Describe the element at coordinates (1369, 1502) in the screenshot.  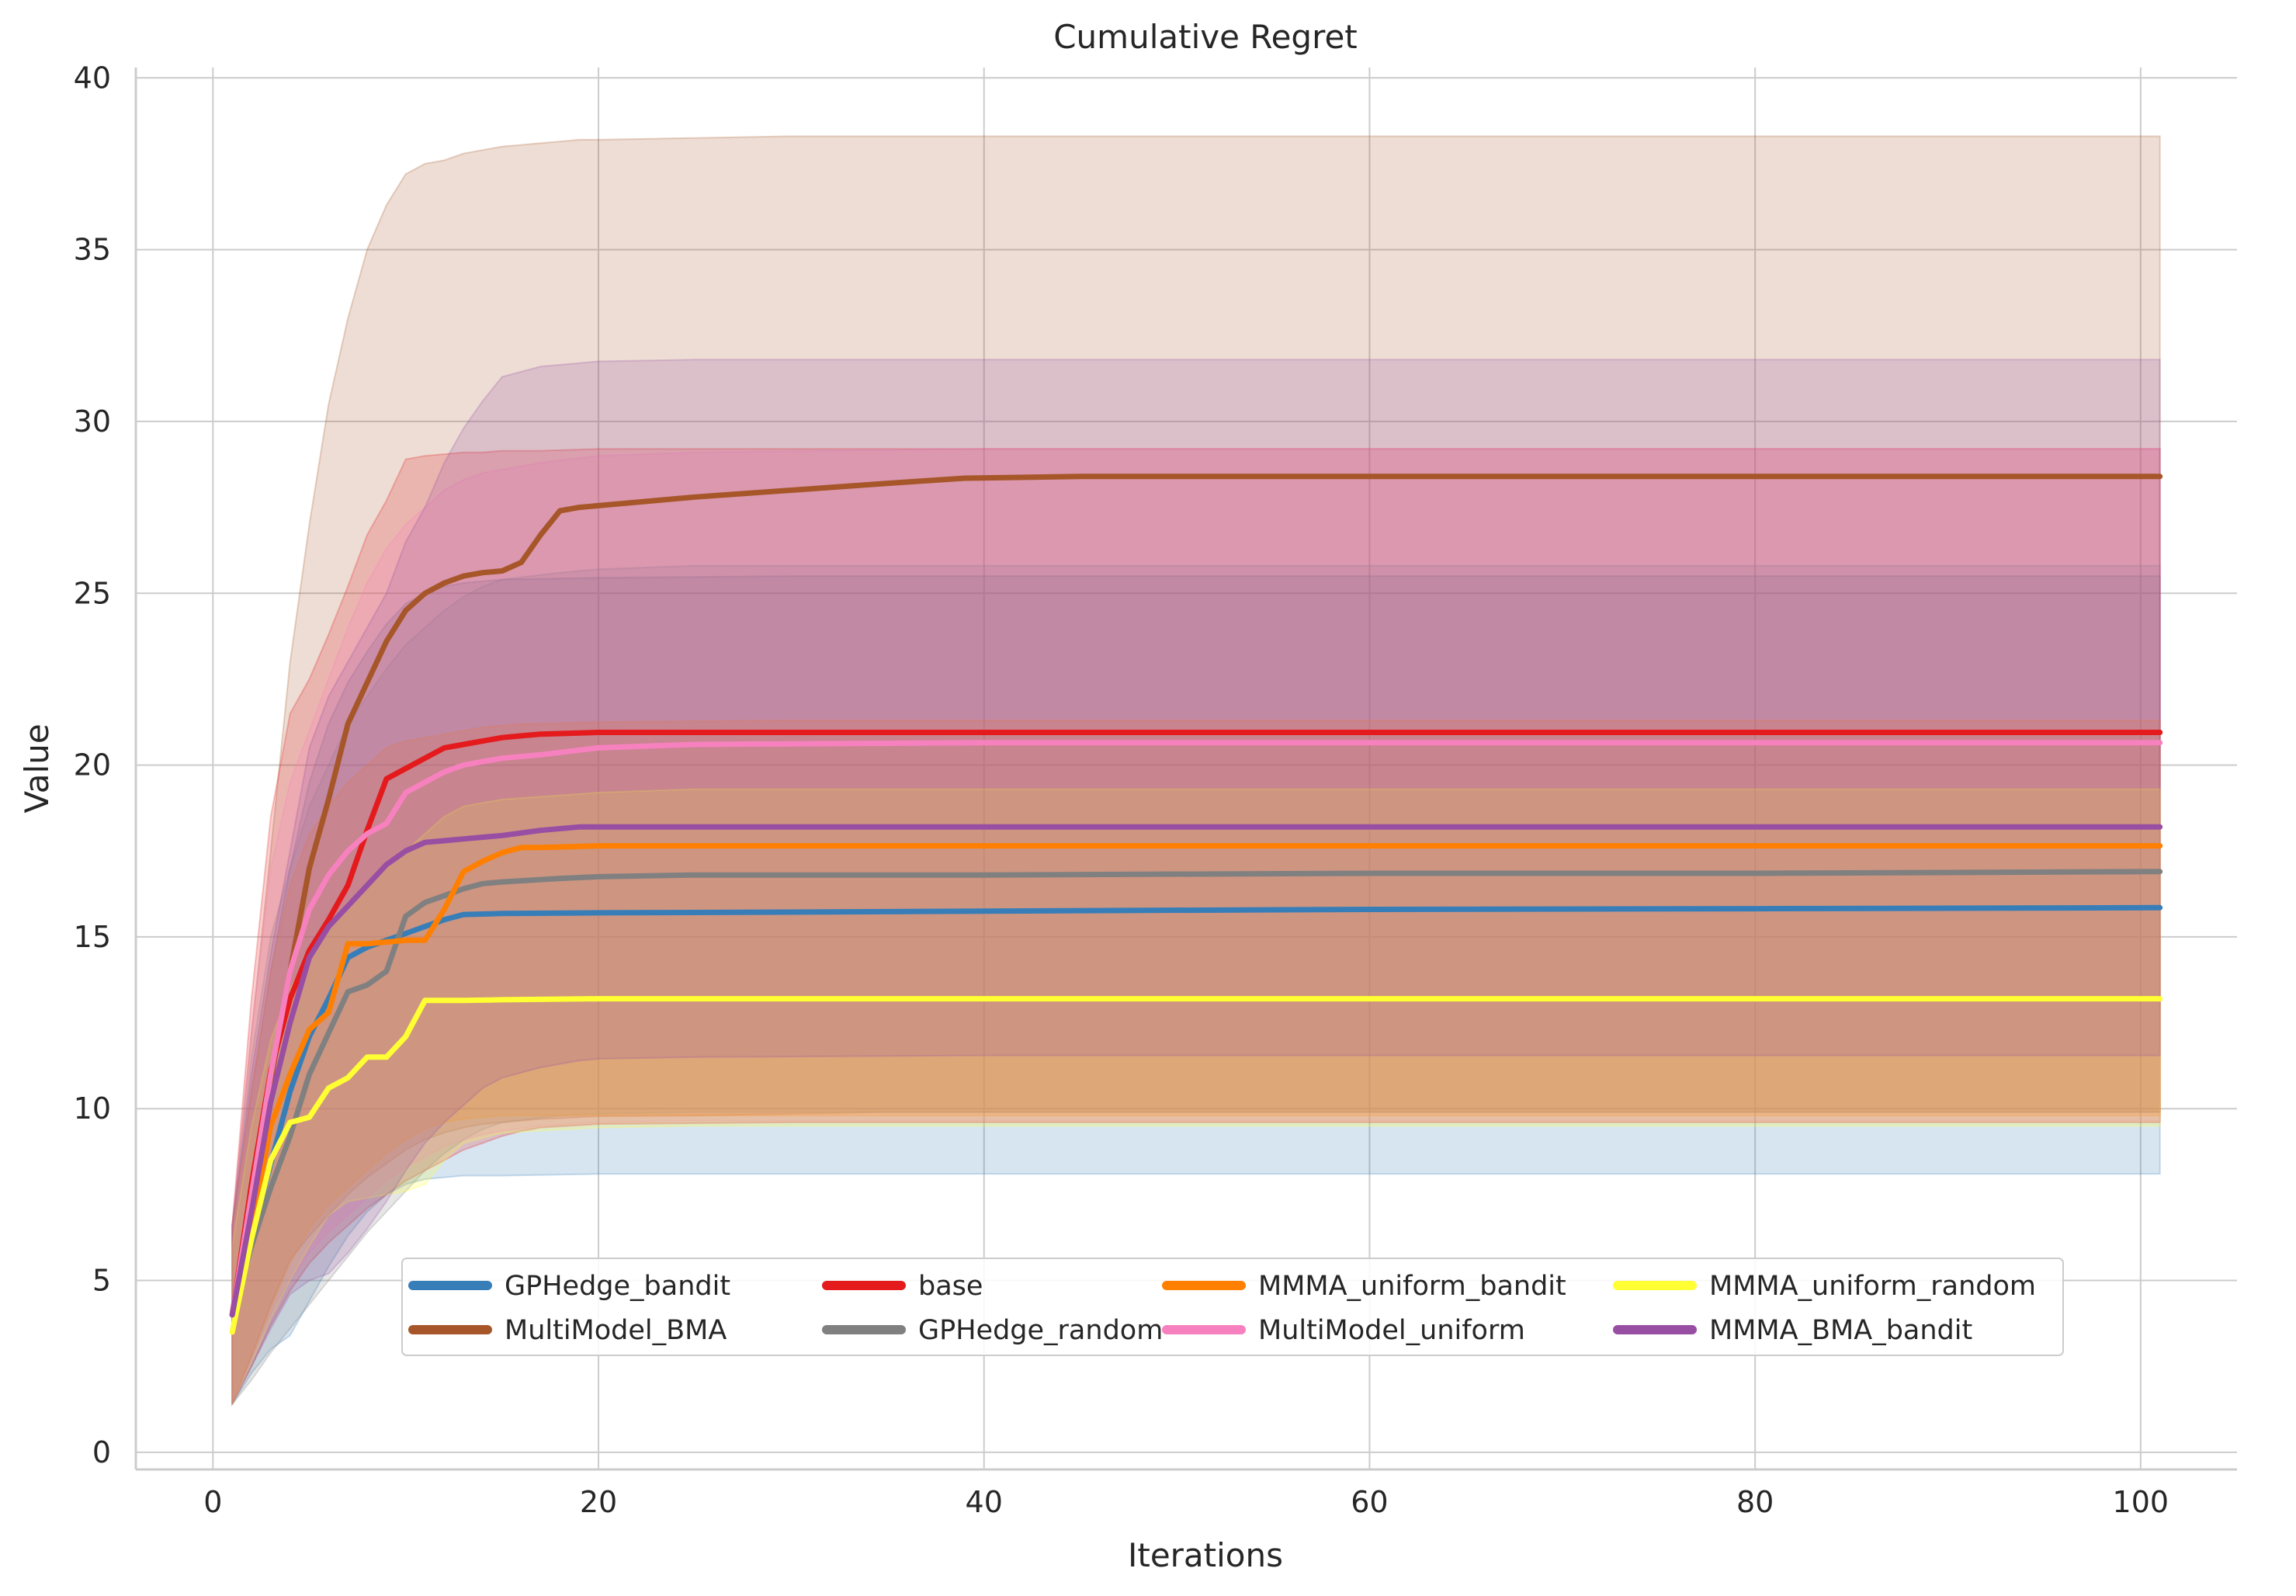
I see `x-tick-label: 60` at that location.